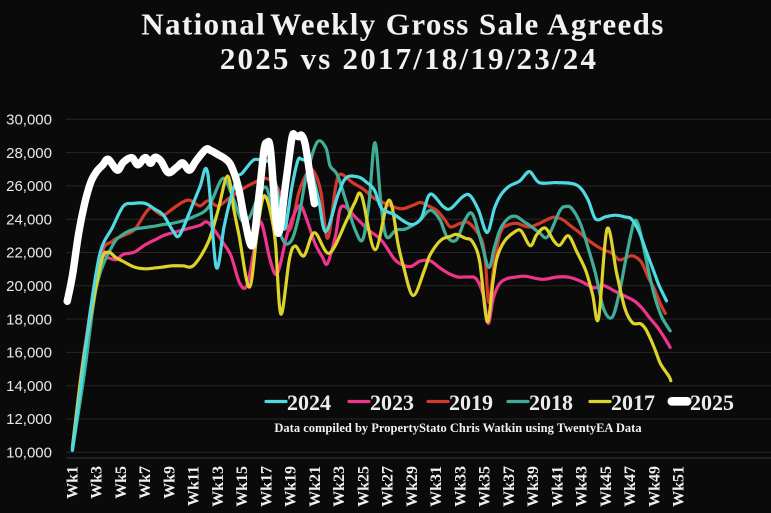 This screenshot has width=771, height=513. Describe the element at coordinates (633, 402) in the screenshot. I see `svg-text: 2017` at that location.